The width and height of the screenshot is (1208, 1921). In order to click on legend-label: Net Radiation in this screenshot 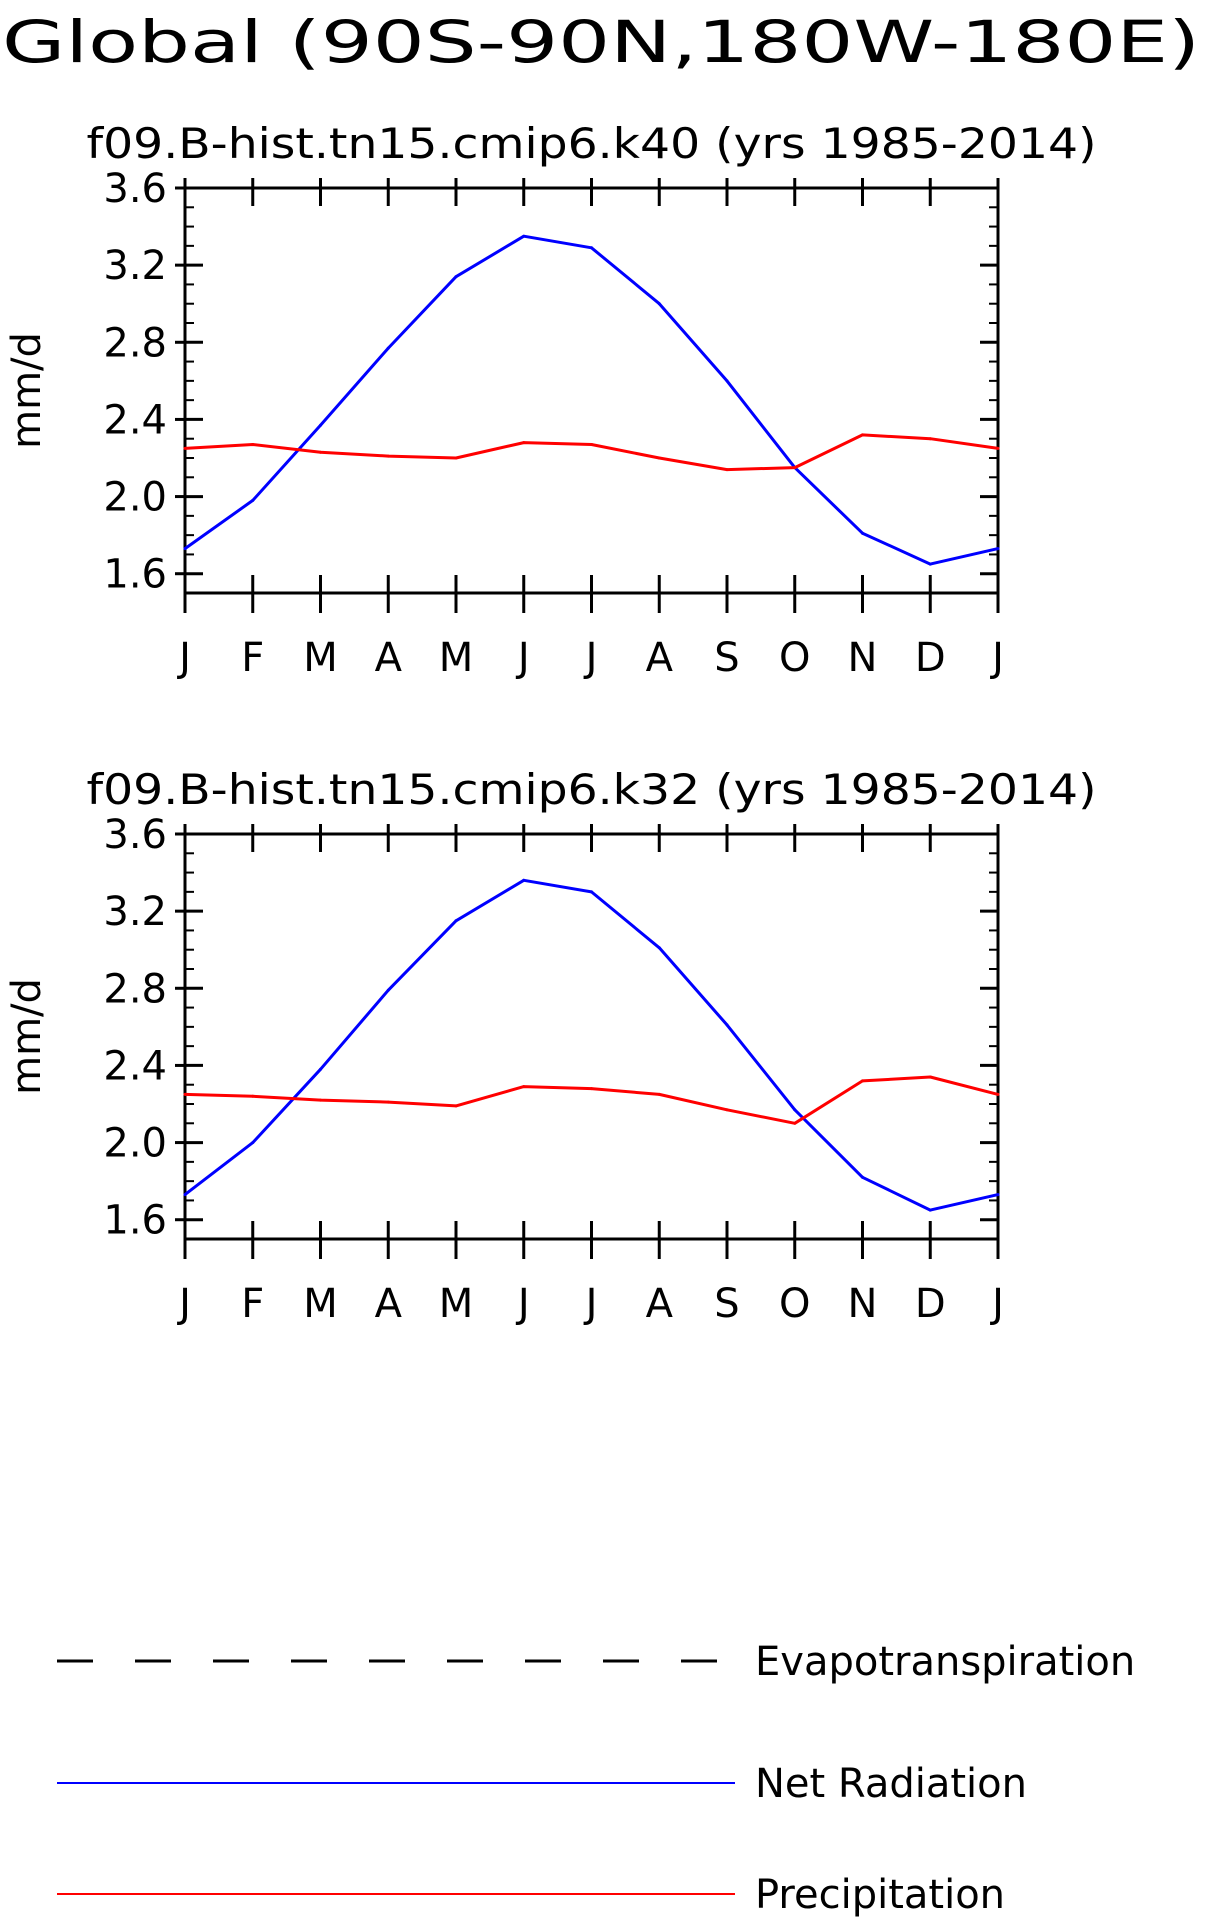, I will do `click(891, 1784)`.